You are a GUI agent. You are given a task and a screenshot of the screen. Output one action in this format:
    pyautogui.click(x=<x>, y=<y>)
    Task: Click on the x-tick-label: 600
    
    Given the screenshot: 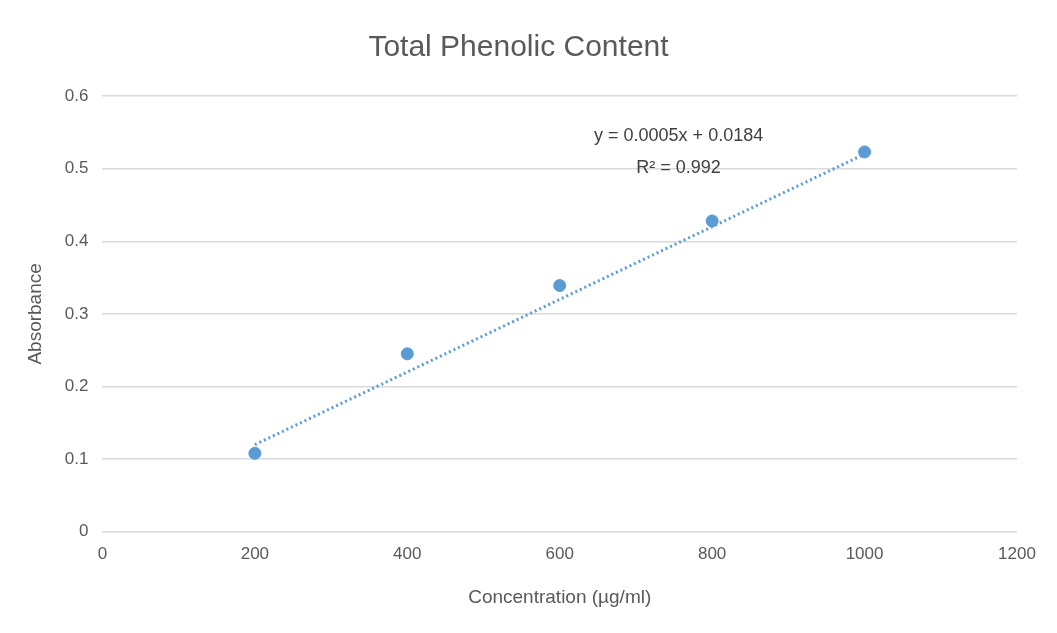 What is the action you would take?
    pyautogui.click(x=559, y=553)
    